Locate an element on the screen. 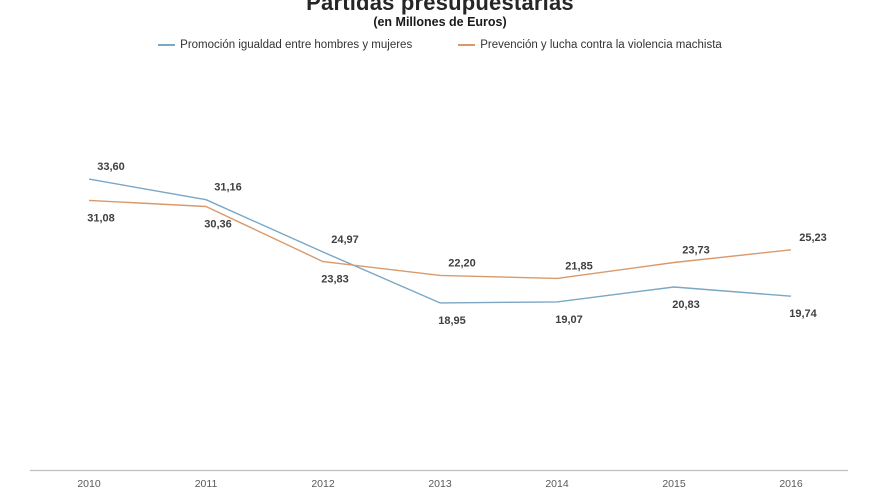 Image resolution: width=880 pixels, height=495 pixels. chart-subtitle: (en Millones de Euros) is located at coordinates (440, 22).